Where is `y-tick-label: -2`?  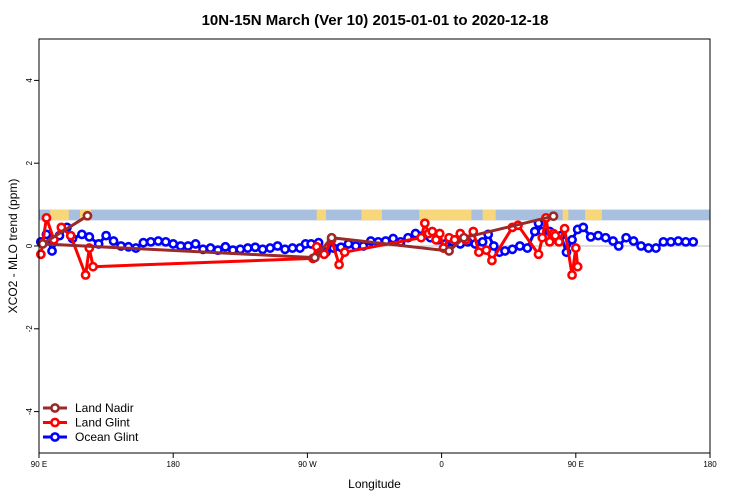
y-tick-label: -2 is located at coordinates (29, 329).